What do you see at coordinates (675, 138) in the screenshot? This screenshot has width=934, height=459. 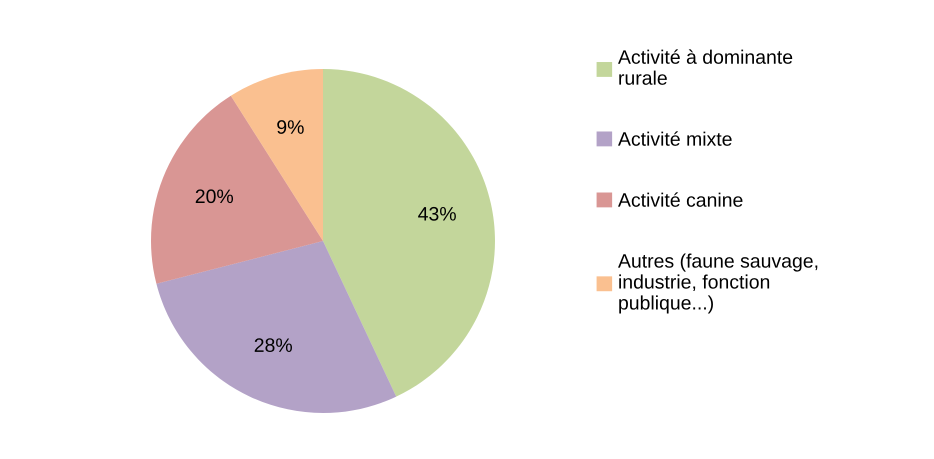 I see `legend-label: Activité mixte` at bounding box center [675, 138].